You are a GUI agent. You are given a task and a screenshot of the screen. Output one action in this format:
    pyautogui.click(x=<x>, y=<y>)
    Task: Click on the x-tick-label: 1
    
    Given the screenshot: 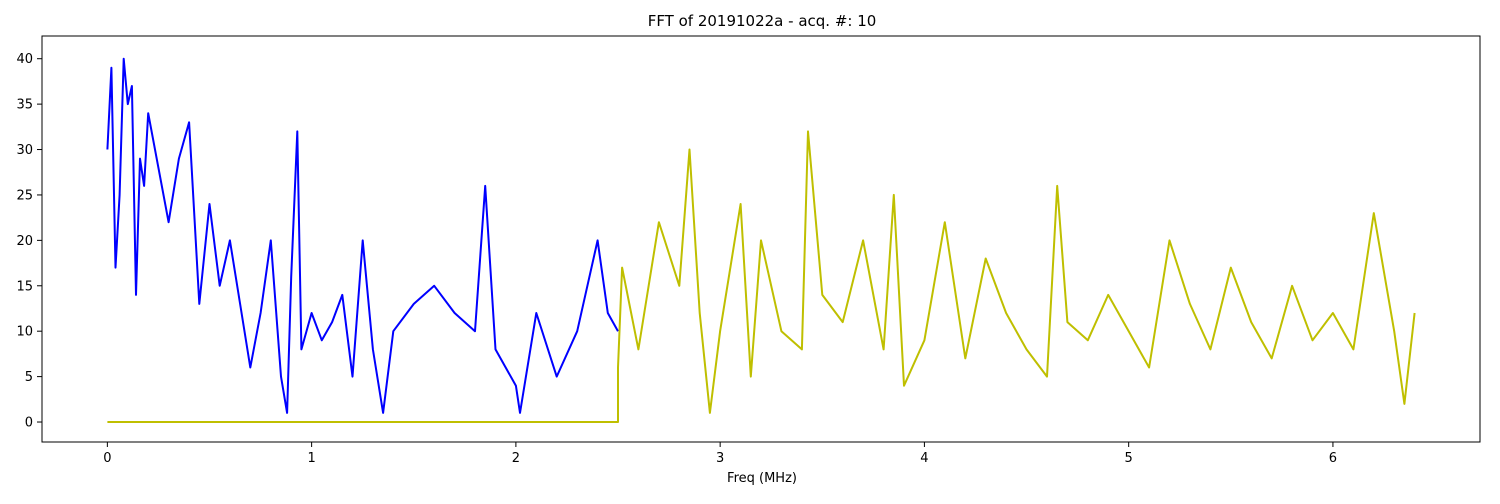 What is the action you would take?
    pyautogui.click(x=311, y=458)
    